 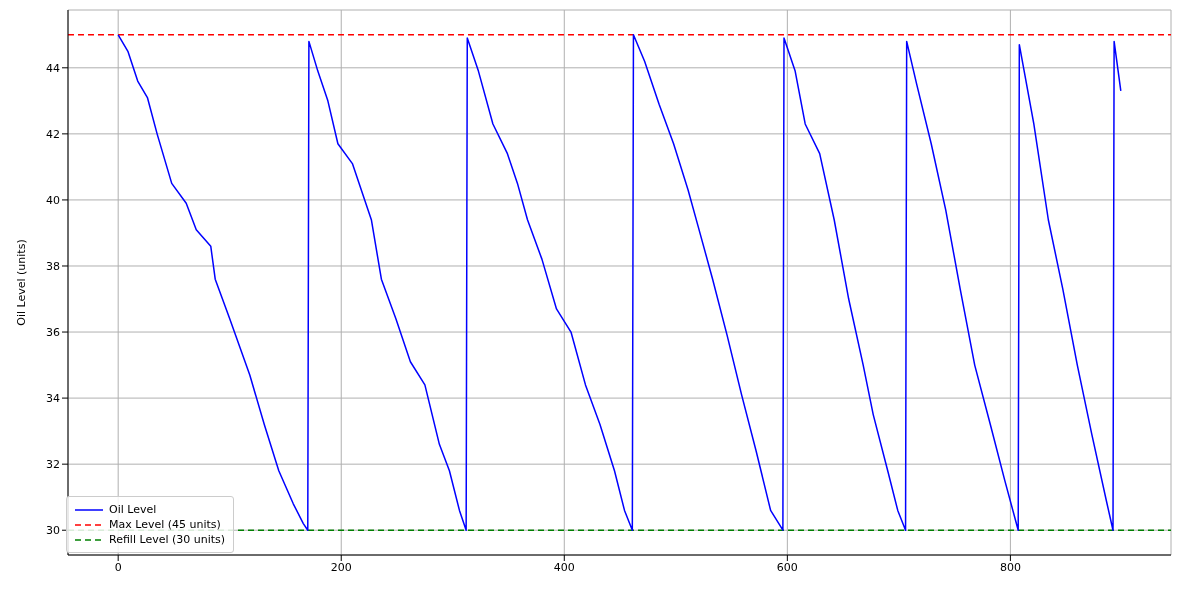 What do you see at coordinates (787, 567) in the screenshot?
I see `x-tick-label: 600` at bounding box center [787, 567].